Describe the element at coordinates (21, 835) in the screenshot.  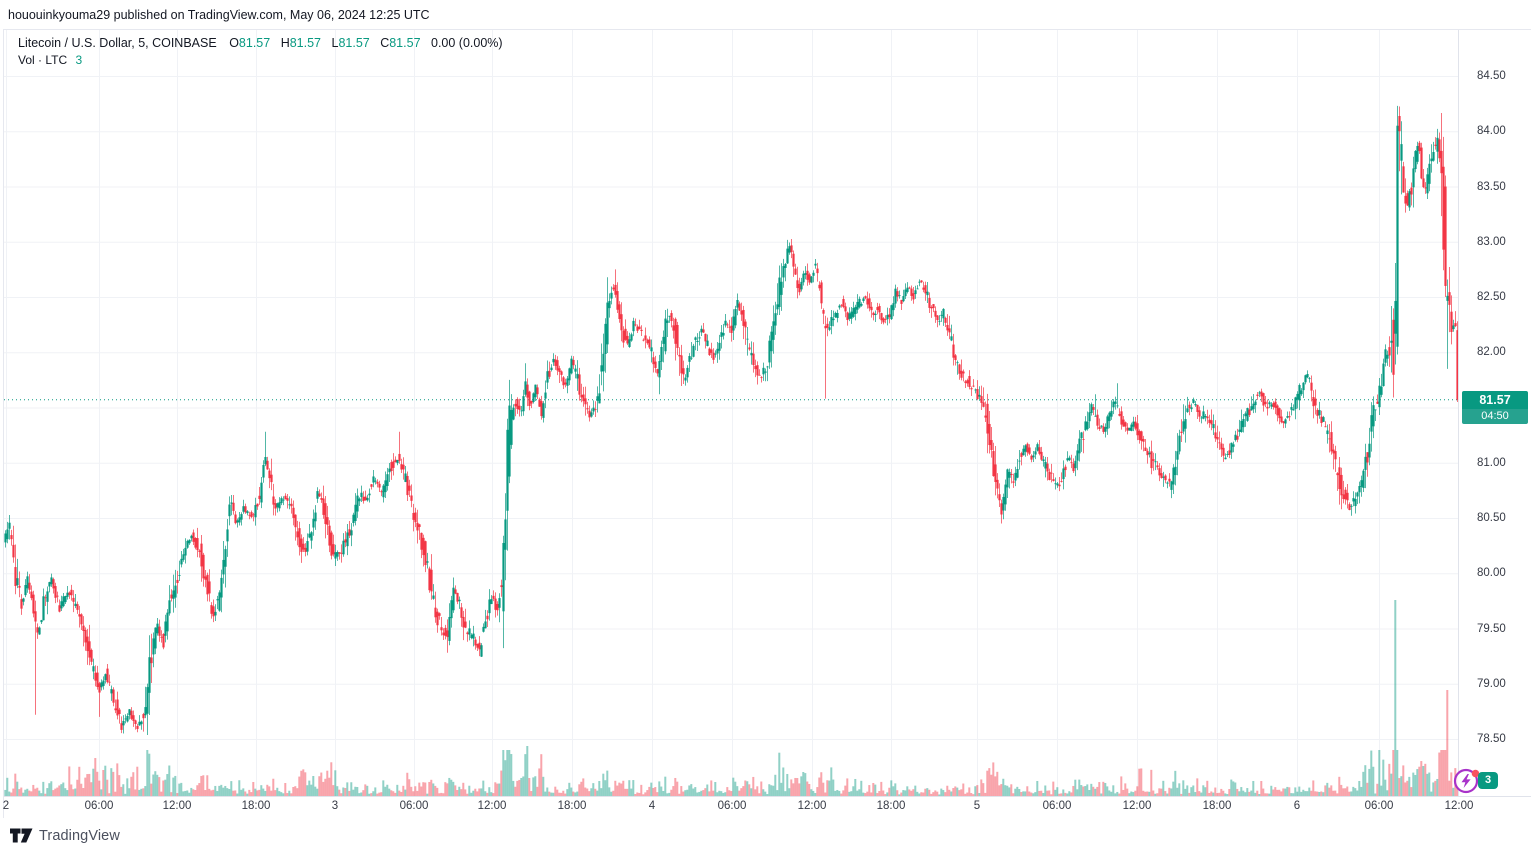
I see `tradingview-logo-icon` at that location.